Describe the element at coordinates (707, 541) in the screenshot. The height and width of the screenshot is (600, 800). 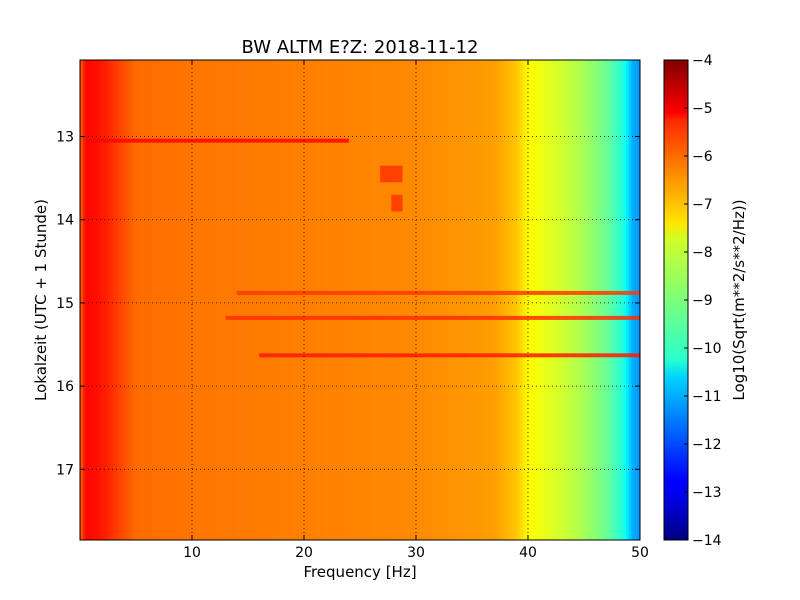
I see `colorbar-tick-label: −14` at that location.